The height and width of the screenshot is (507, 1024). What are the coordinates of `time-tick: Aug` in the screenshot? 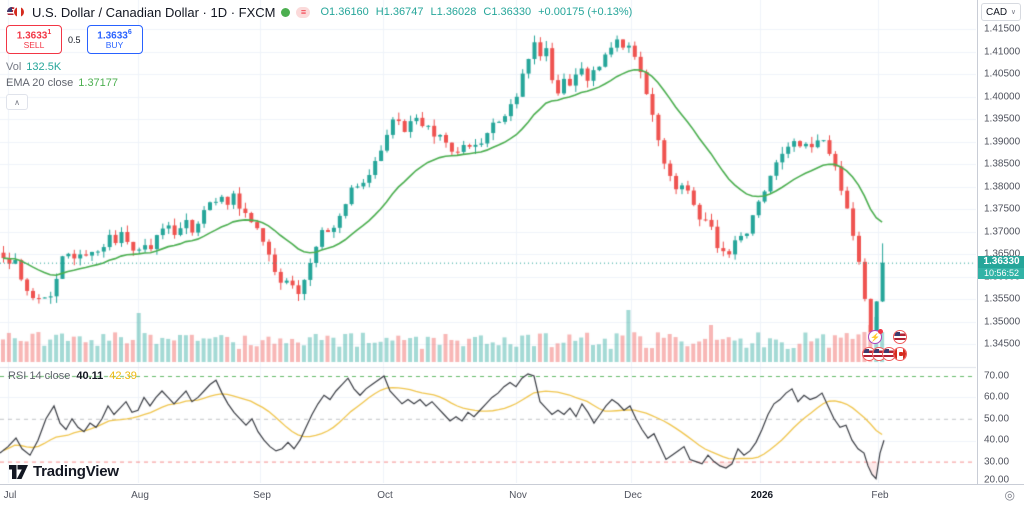 It's located at (140, 495).